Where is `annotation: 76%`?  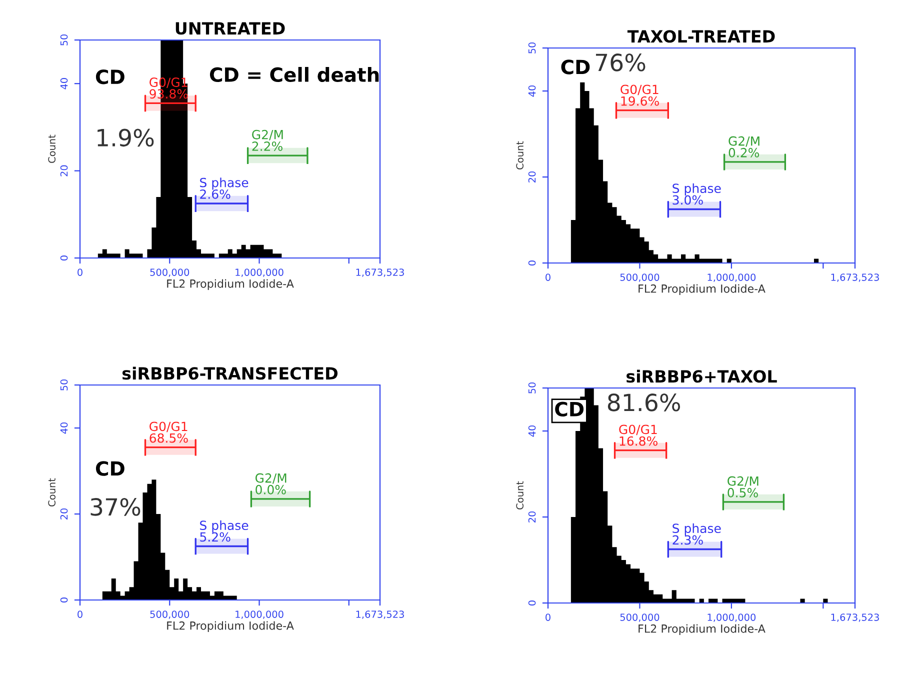 annotation: 76% is located at coordinates (621, 63).